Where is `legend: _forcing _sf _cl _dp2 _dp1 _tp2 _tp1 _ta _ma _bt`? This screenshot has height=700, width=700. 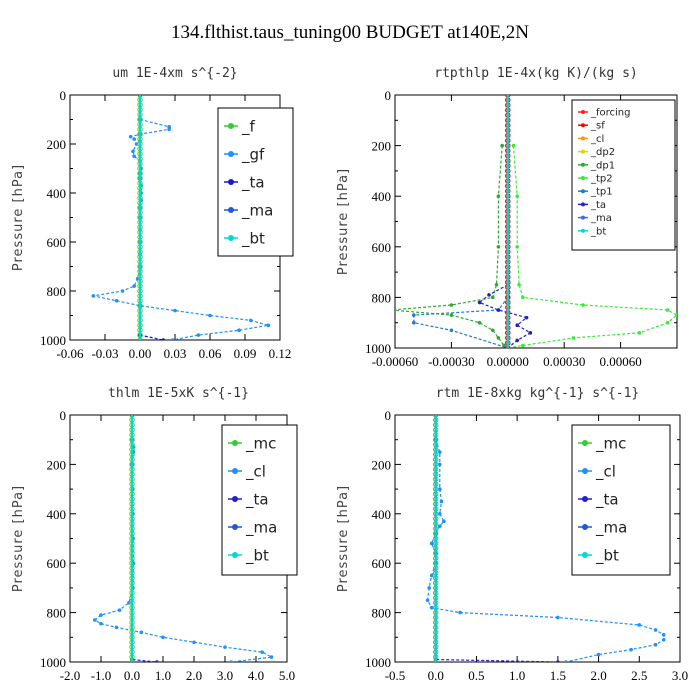
legend: _forcing _sf _cl _dp2 _dp1 _tp2 _tp1 _ta _ma _bt is located at coordinates (623, 175).